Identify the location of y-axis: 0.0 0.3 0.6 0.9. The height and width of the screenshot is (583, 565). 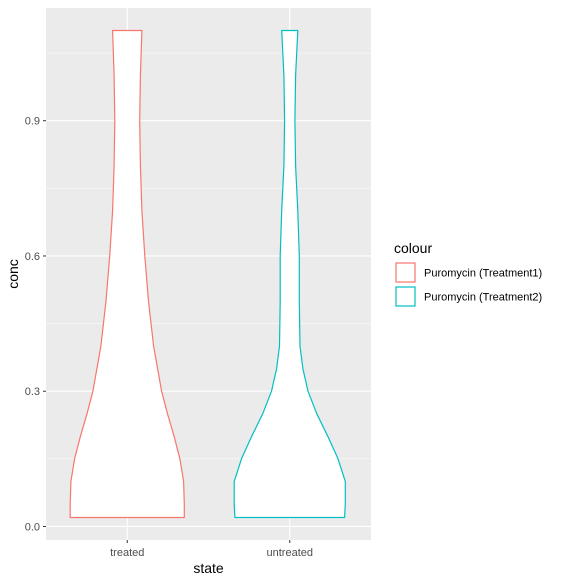
(35, 324).